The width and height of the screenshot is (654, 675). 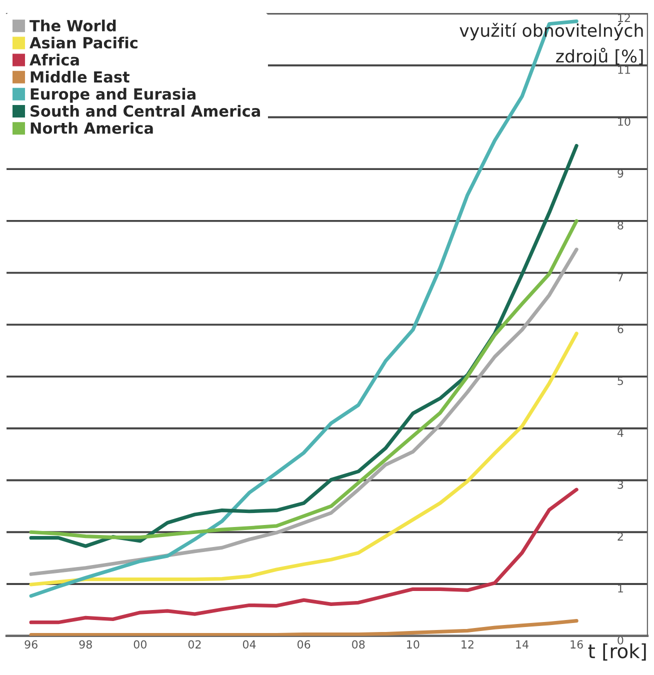 I want to click on y-tick-label: 11, so click(x=624, y=70).